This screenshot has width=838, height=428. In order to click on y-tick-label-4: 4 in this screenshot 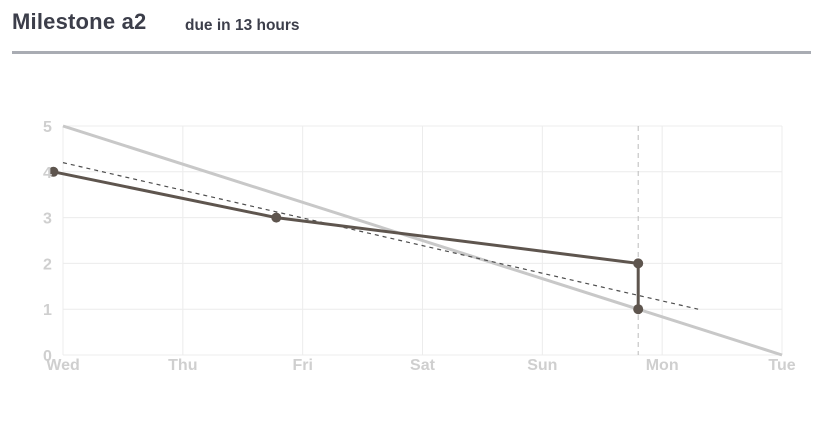, I will do `click(47, 173)`.